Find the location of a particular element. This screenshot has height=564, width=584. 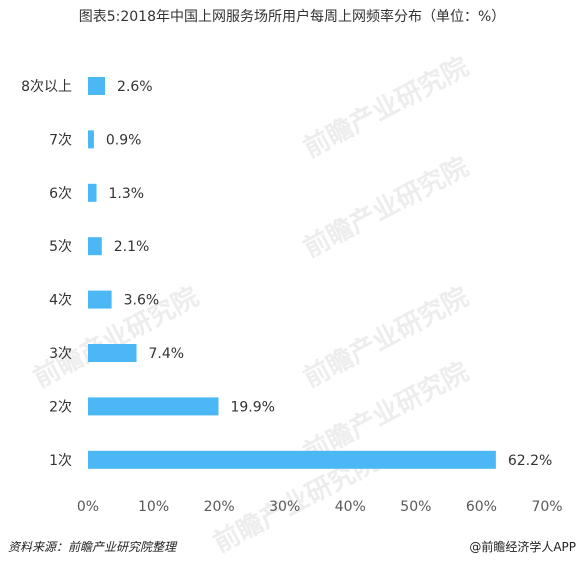

data-label: 3.6% is located at coordinates (142, 301).